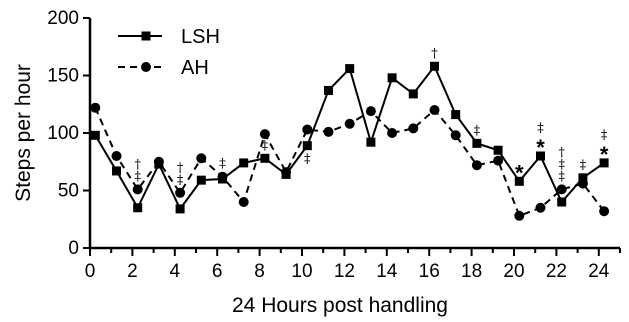  I want to click on x-tick-label: 10, so click(301, 271).